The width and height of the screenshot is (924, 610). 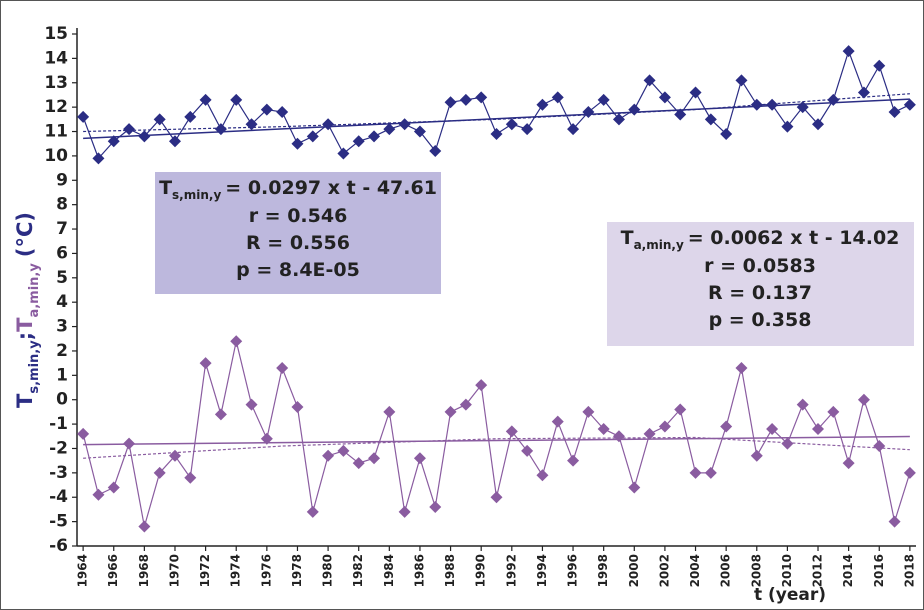 I want to click on annotation-stat: p = 8.4E-05, so click(x=298, y=270).